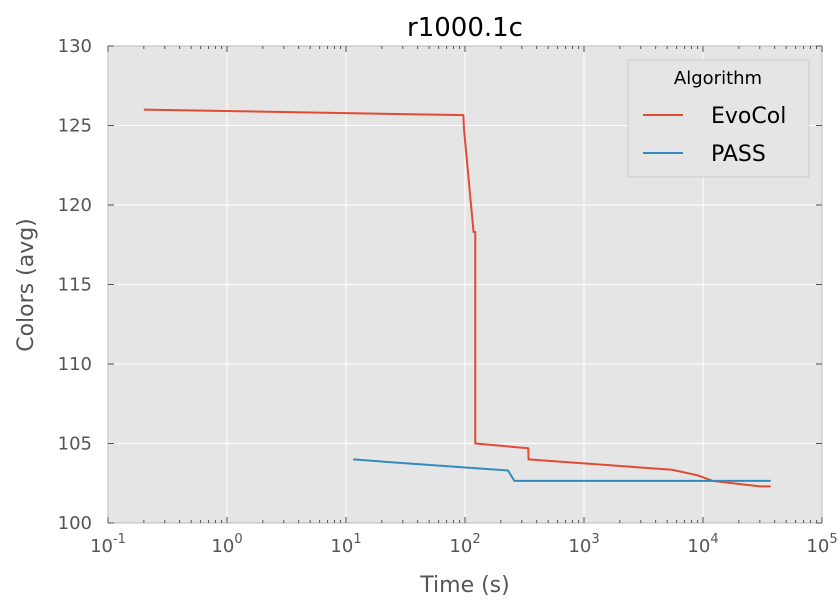  I want to click on y-tick-label: 110, so click(75, 364).